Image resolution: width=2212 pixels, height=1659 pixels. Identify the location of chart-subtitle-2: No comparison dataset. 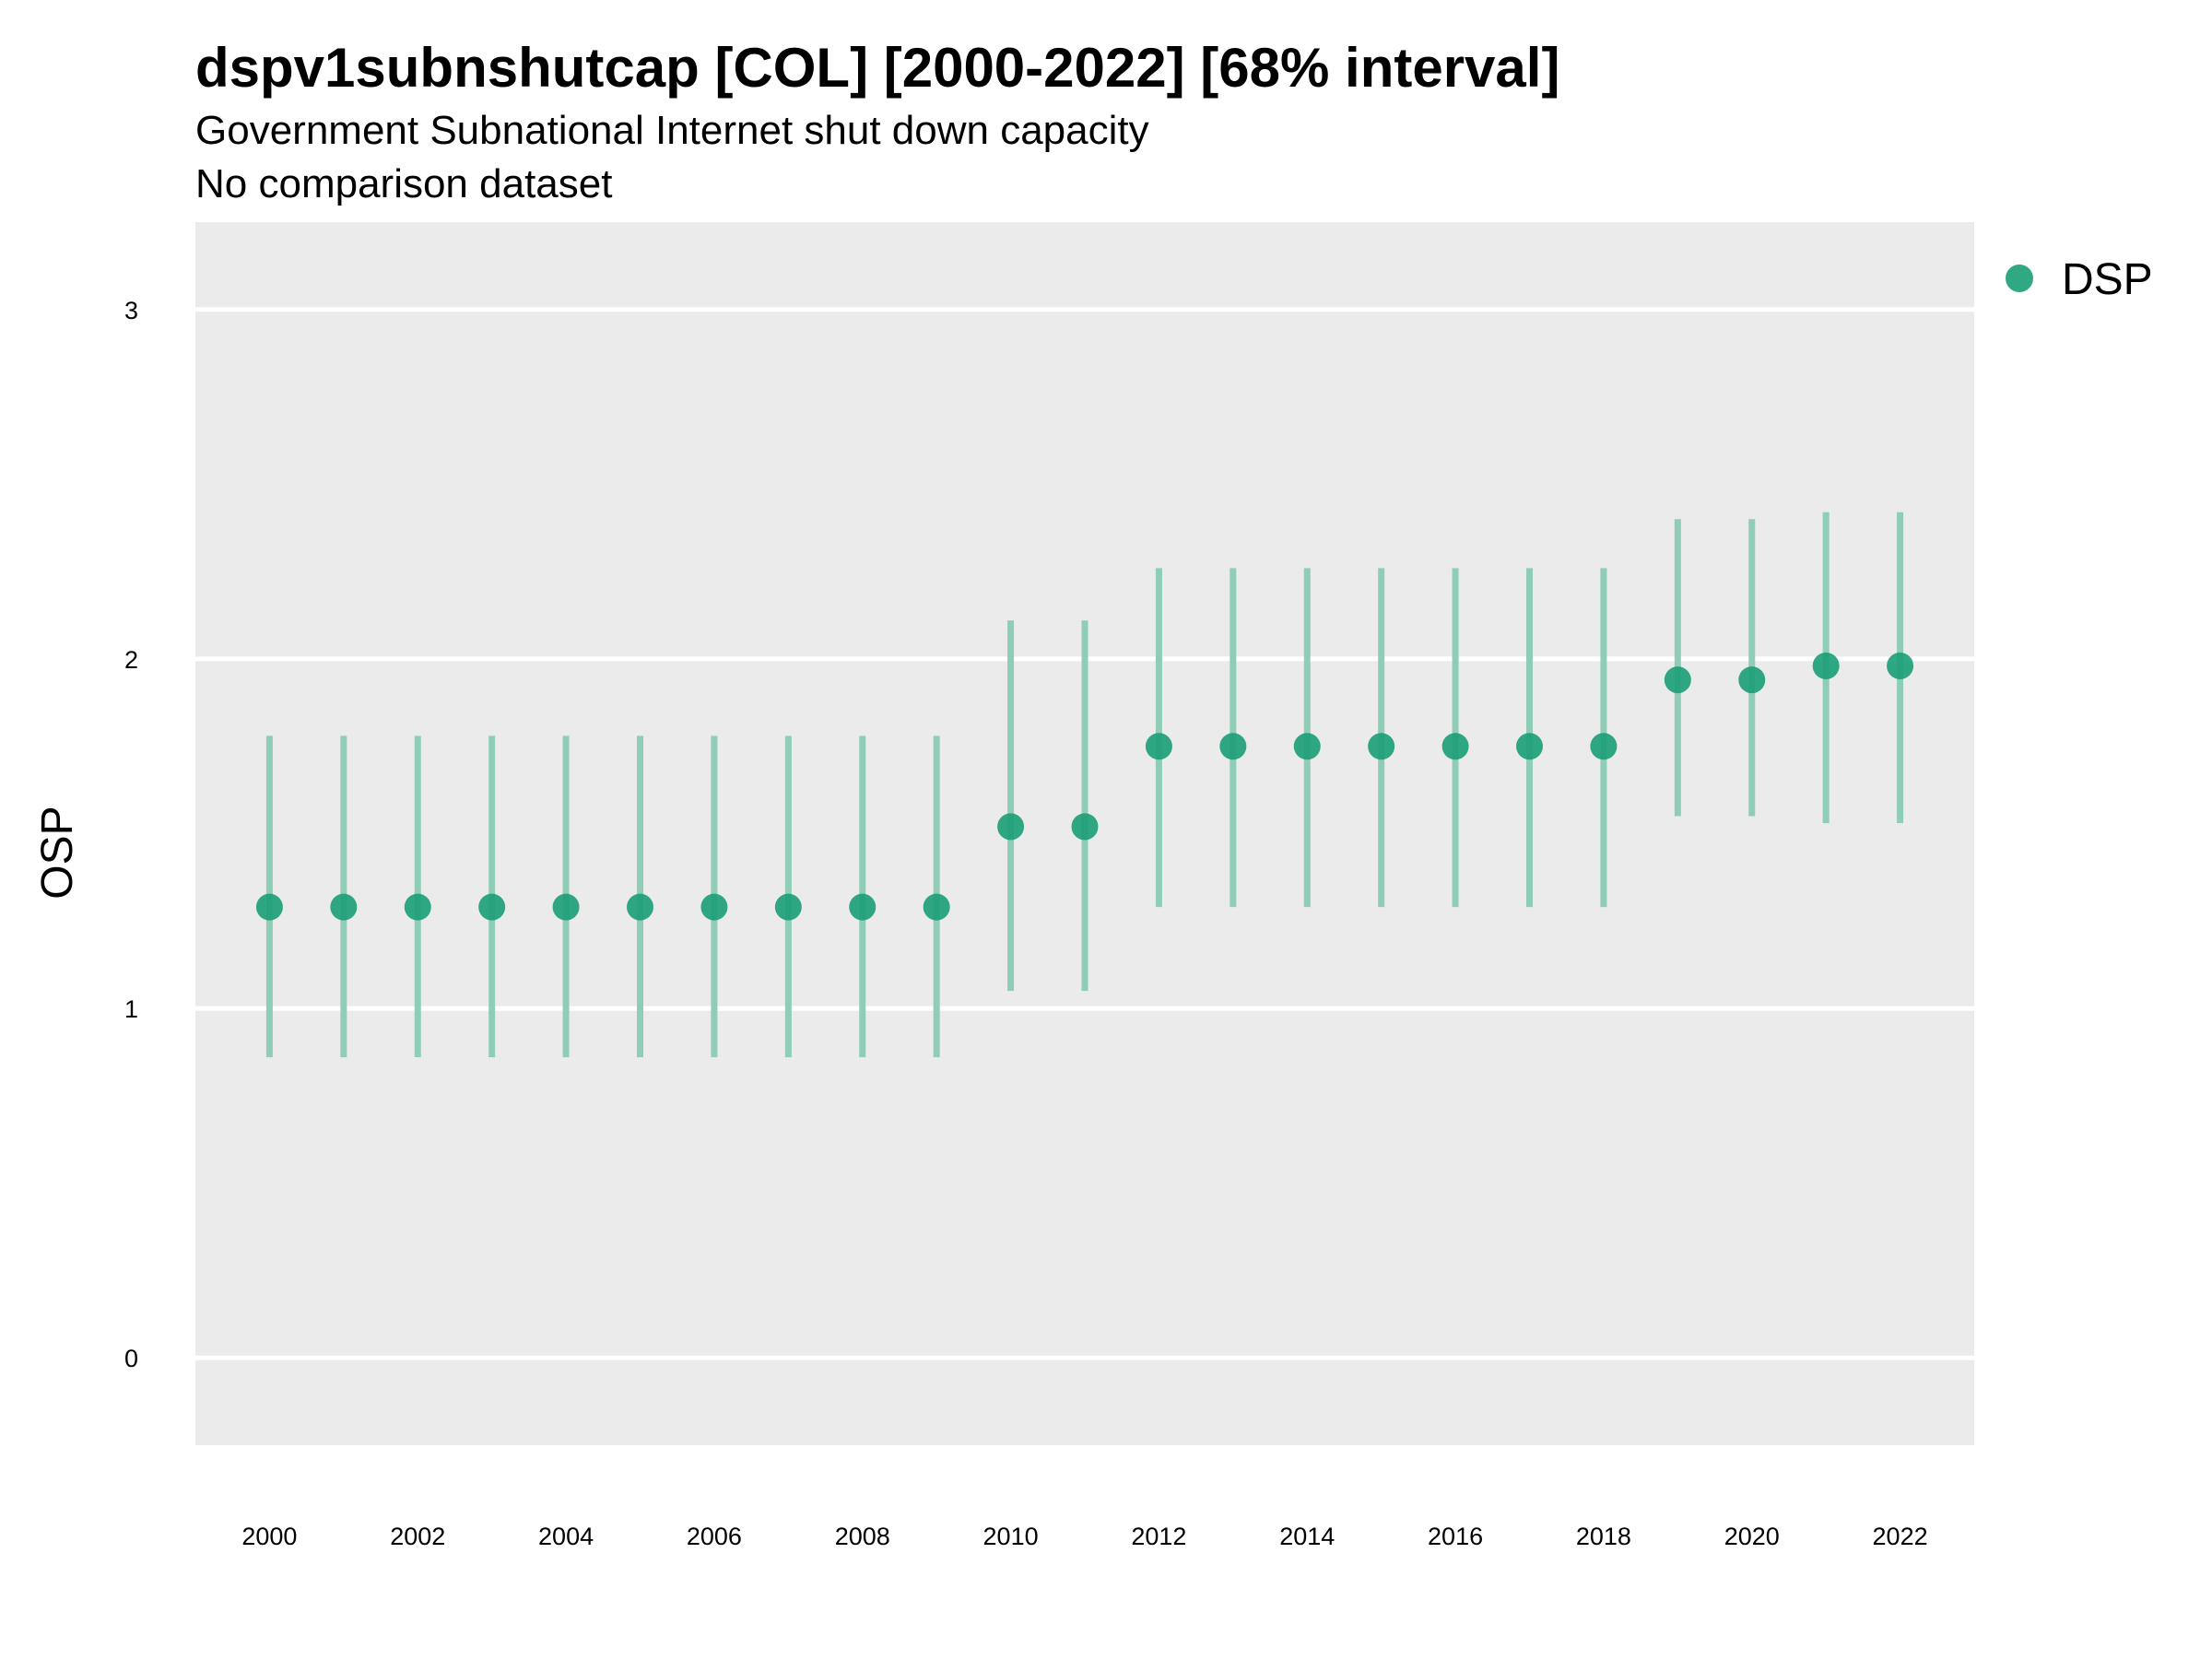
(403, 183).